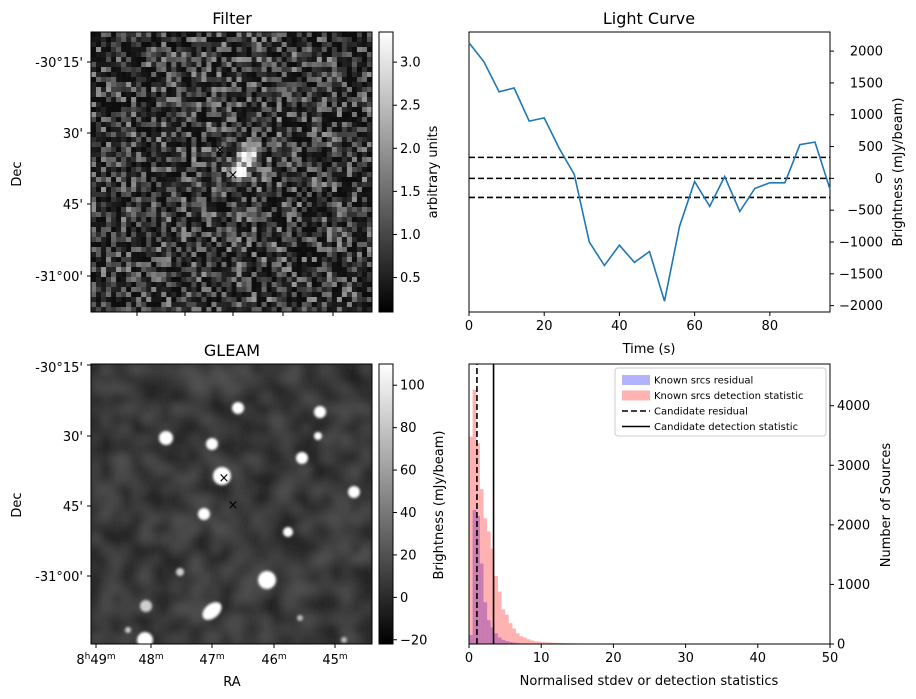 Image resolution: width=916 pixels, height=699 pixels. I want to click on filter-frame, so click(231, 172).